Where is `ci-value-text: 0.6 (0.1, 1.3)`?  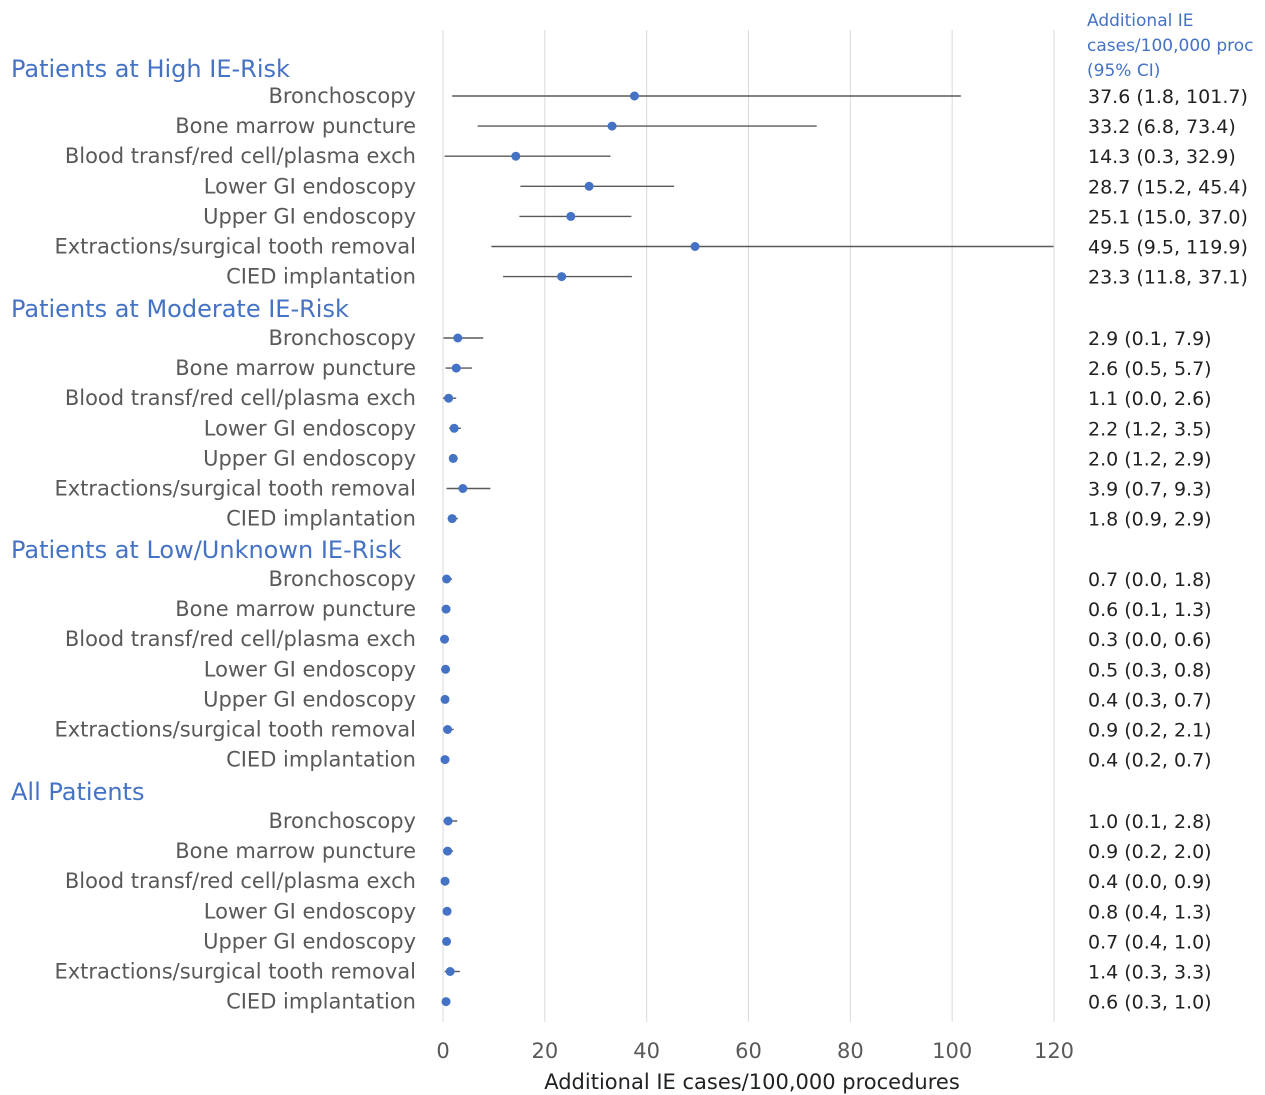
ci-value-text: 0.6 (0.1, 1.3) is located at coordinates (1150, 610).